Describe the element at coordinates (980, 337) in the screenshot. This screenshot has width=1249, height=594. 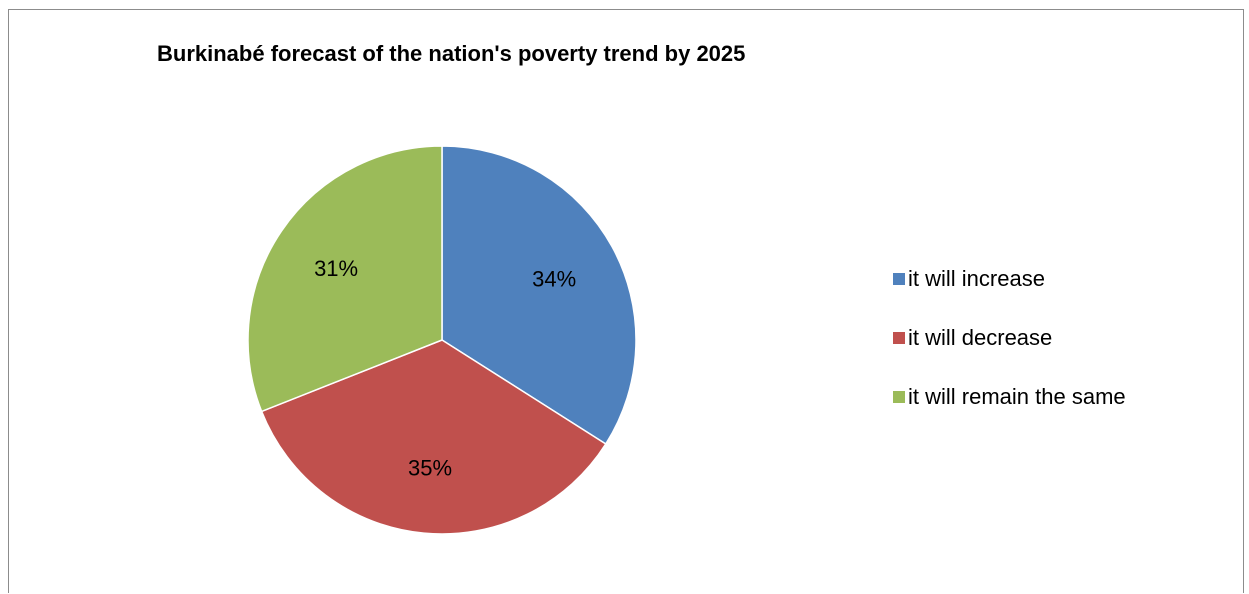
I see `legend-label-decrease: it will decrease` at that location.